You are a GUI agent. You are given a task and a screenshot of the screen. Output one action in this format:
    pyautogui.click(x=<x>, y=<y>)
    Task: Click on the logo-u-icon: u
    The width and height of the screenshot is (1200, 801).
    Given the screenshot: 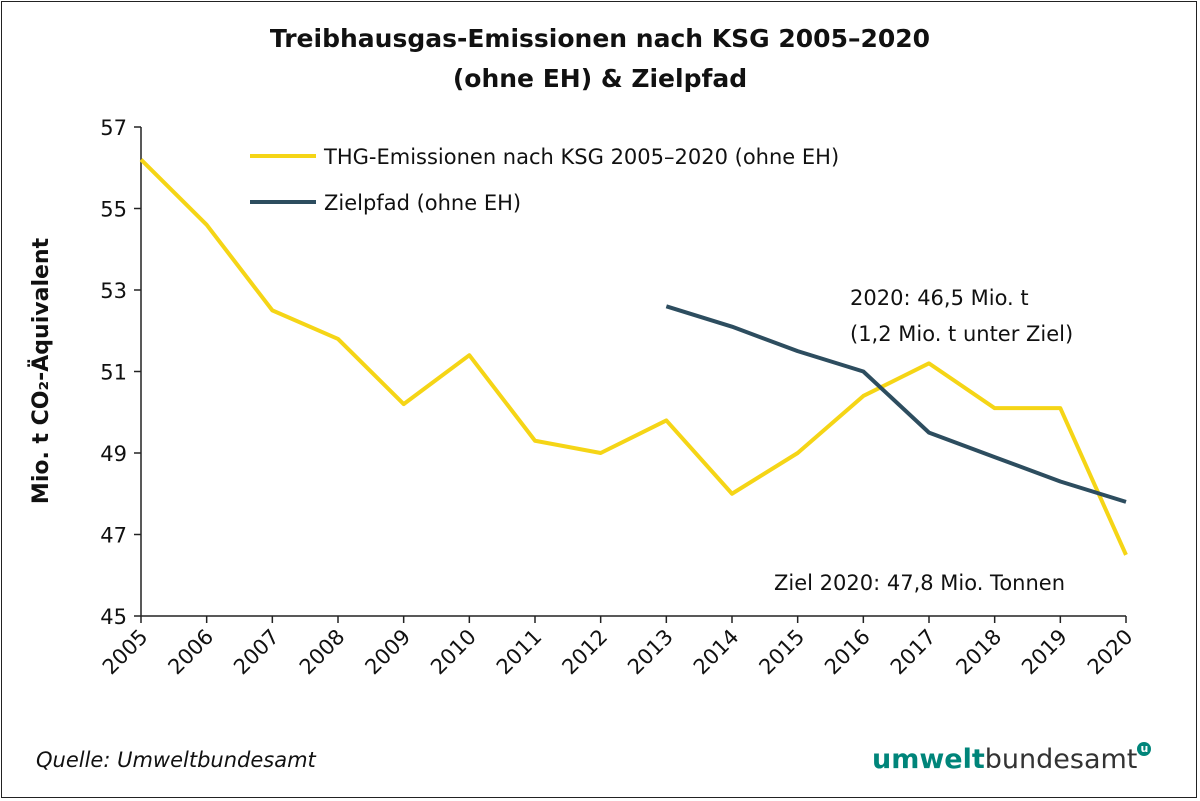 What is the action you would take?
    pyautogui.click(x=1144, y=749)
    